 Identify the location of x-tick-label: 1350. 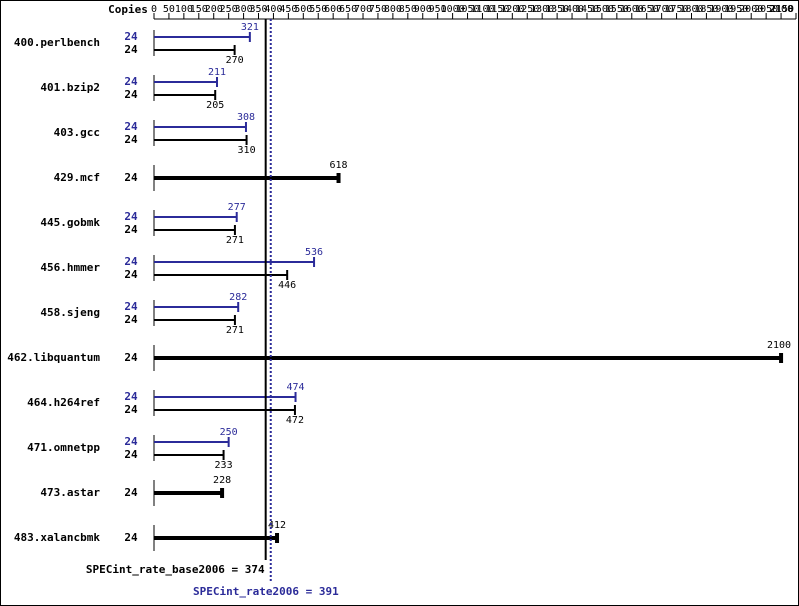
(557, 9).